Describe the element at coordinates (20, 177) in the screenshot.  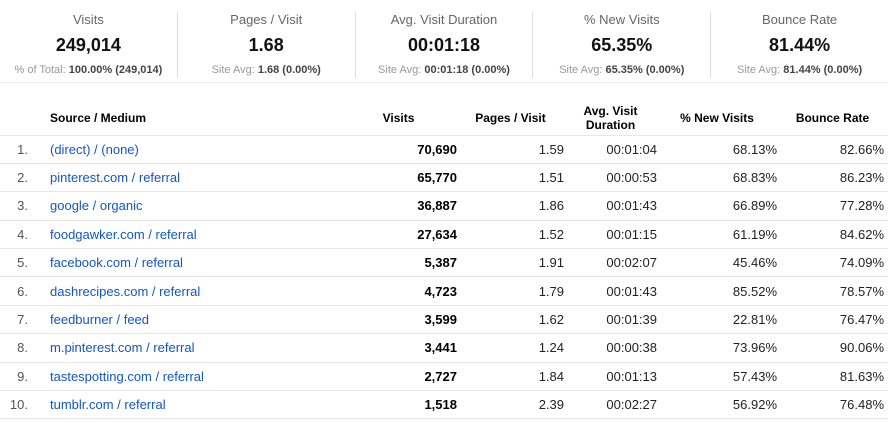
I see `row-rank: 2.` at that location.